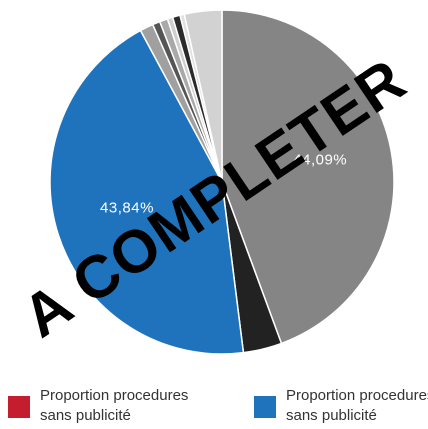 This screenshot has height=429, width=428. Describe the element at coordinates (203, 96) in the screenshot. I see `pie-slice` at that location.